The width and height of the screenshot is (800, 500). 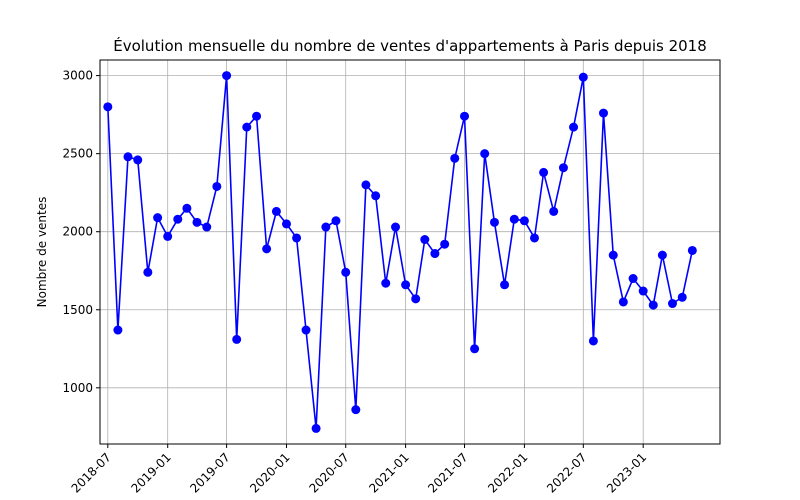 What do you see at coordinates (388, 472) in the screenshot?
I see `x-tick-label: 2021-01` at bounding box center [388, 472].